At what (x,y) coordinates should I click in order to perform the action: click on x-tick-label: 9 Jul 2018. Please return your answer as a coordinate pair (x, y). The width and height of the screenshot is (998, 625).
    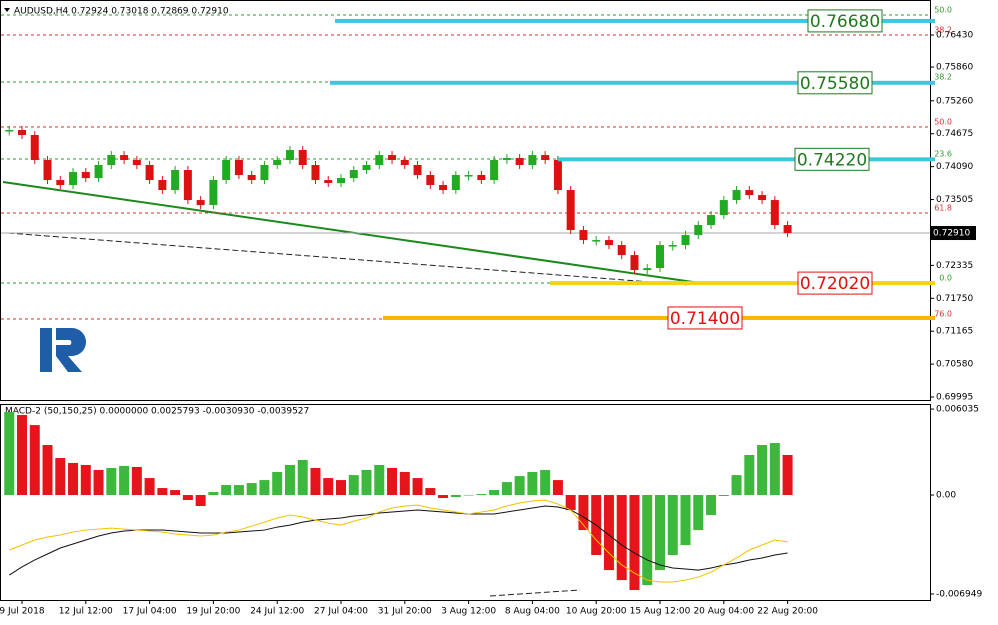
    Looking at the image, I should click on (22, 612).